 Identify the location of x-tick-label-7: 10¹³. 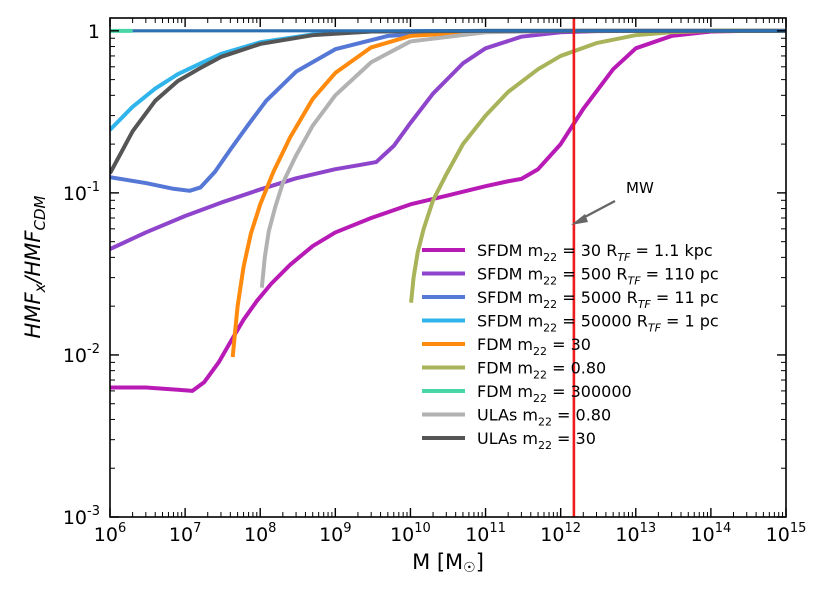
(635, 533).